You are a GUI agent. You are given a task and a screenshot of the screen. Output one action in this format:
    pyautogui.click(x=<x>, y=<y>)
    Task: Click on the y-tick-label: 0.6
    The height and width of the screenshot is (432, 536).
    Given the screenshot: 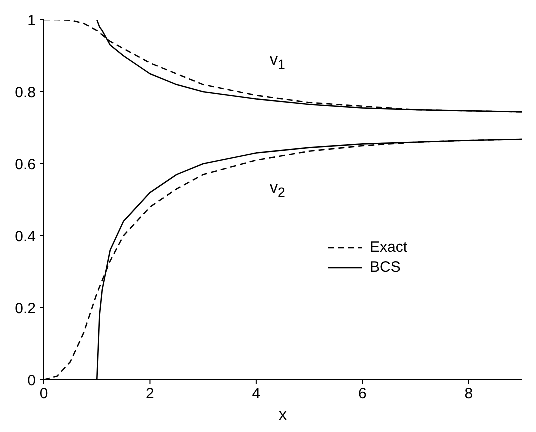 What is the action you would take?
    pyautogui.click(x=25, y=165)
    